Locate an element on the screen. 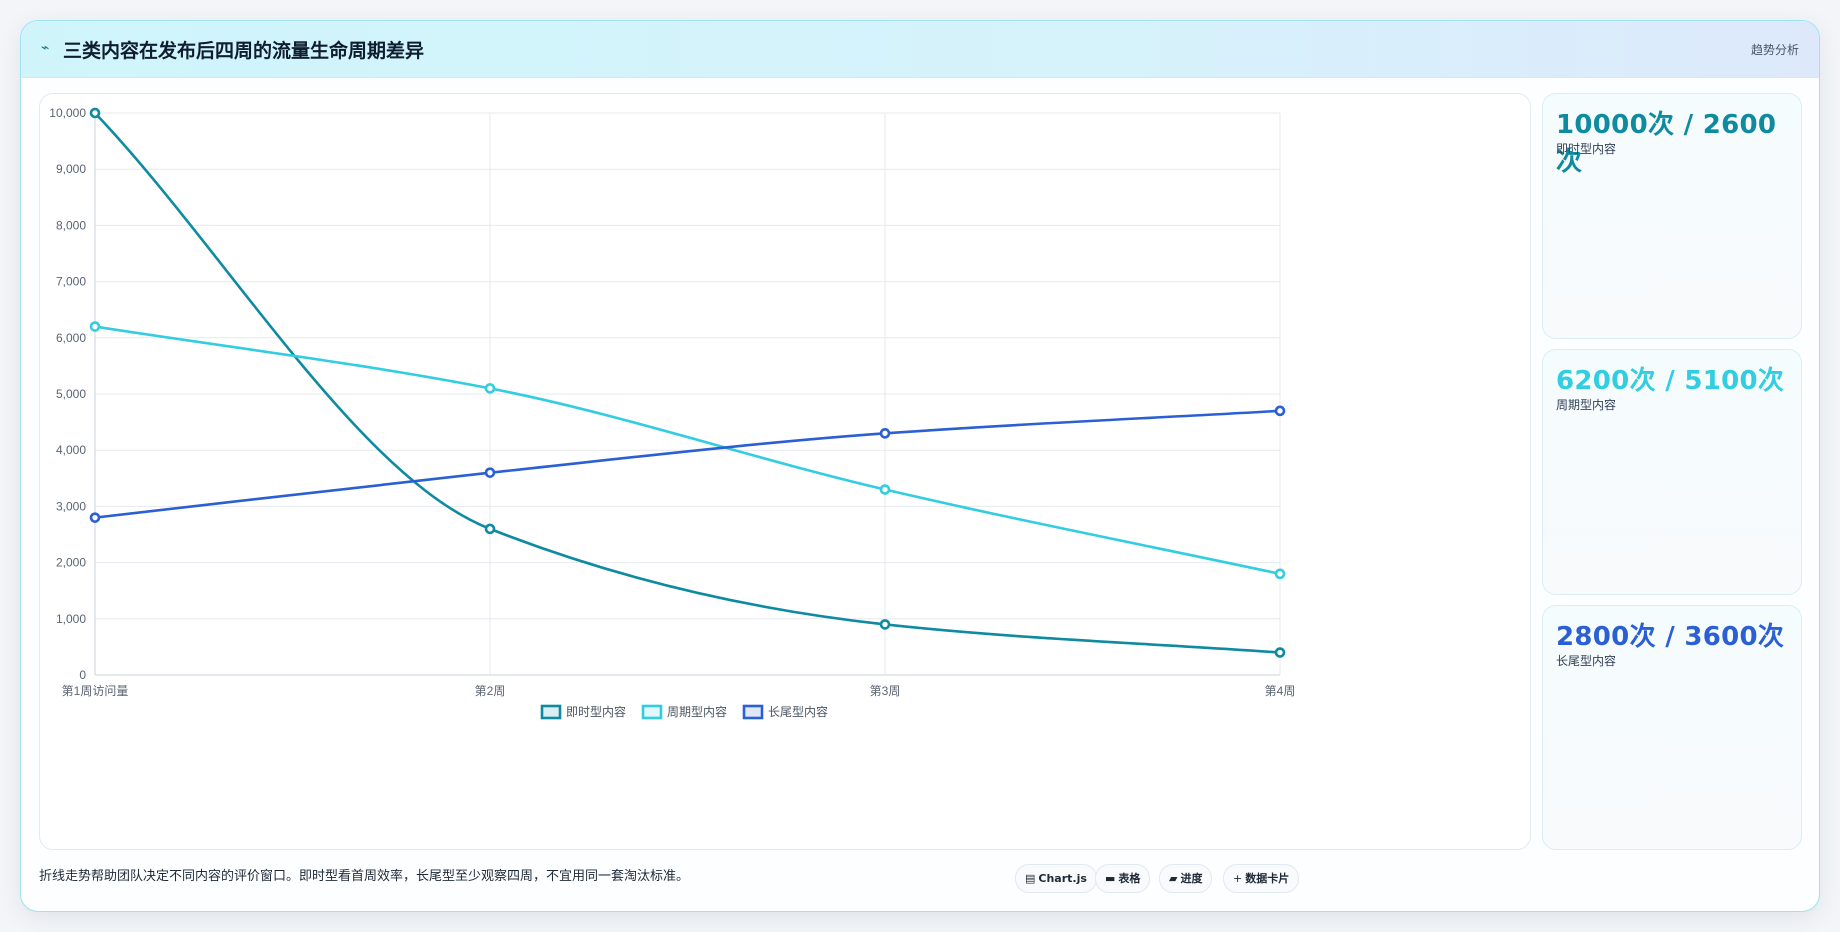  chip-chartjs: ▤ Chart.js is located at coordinates (1056, 878).